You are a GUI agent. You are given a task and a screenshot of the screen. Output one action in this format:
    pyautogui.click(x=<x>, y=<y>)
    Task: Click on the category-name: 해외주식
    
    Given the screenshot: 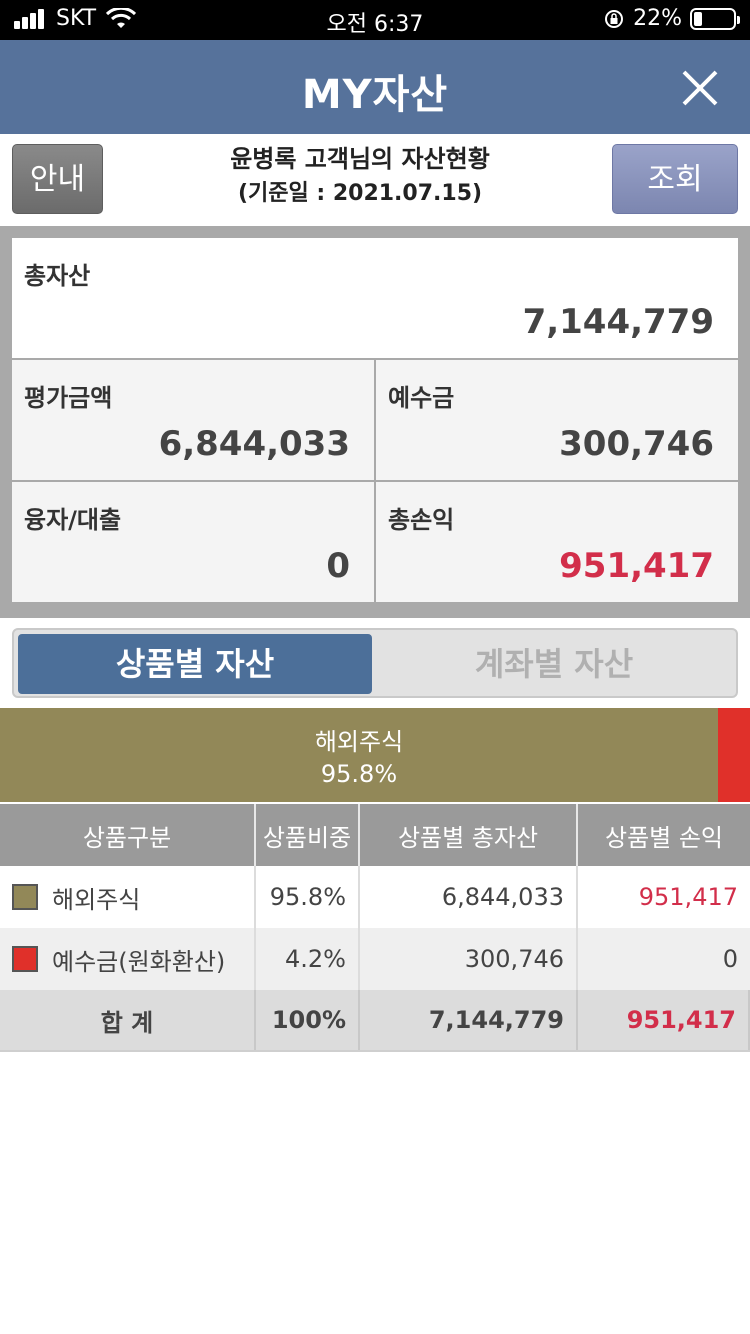 What is the action you would take?
    pyautogui.click(x=96, y=899)
    